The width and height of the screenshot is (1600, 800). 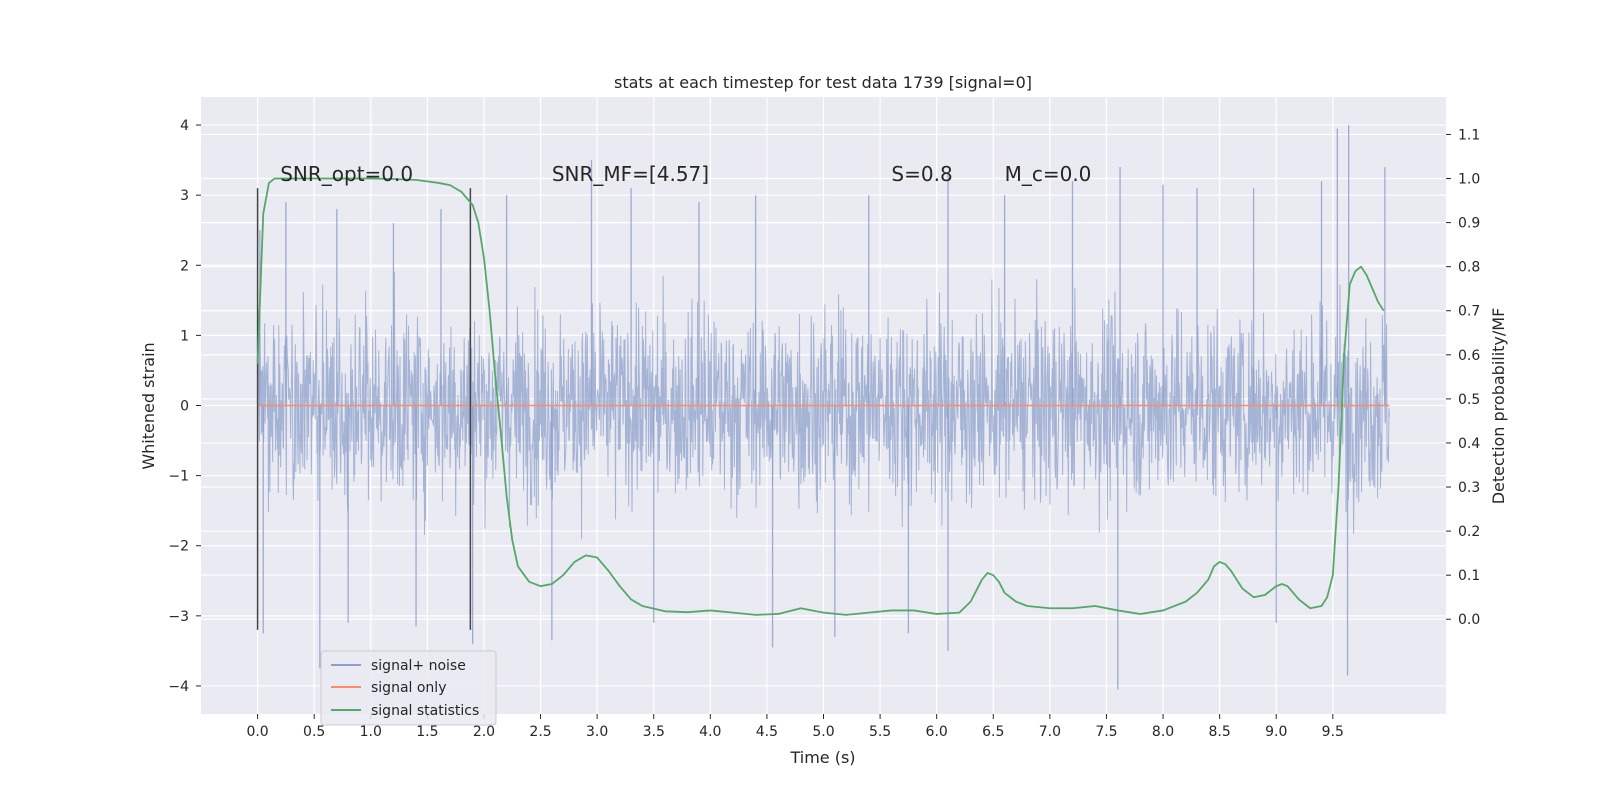 I want to click on right-y-tick-label: 0.6, so click(x=1469, y=356).